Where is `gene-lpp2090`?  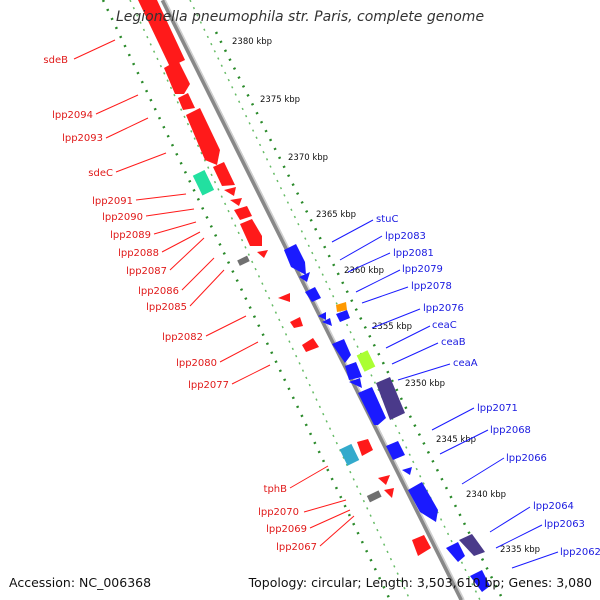 gene-lpp2090 is located at coordinates (230, 191).